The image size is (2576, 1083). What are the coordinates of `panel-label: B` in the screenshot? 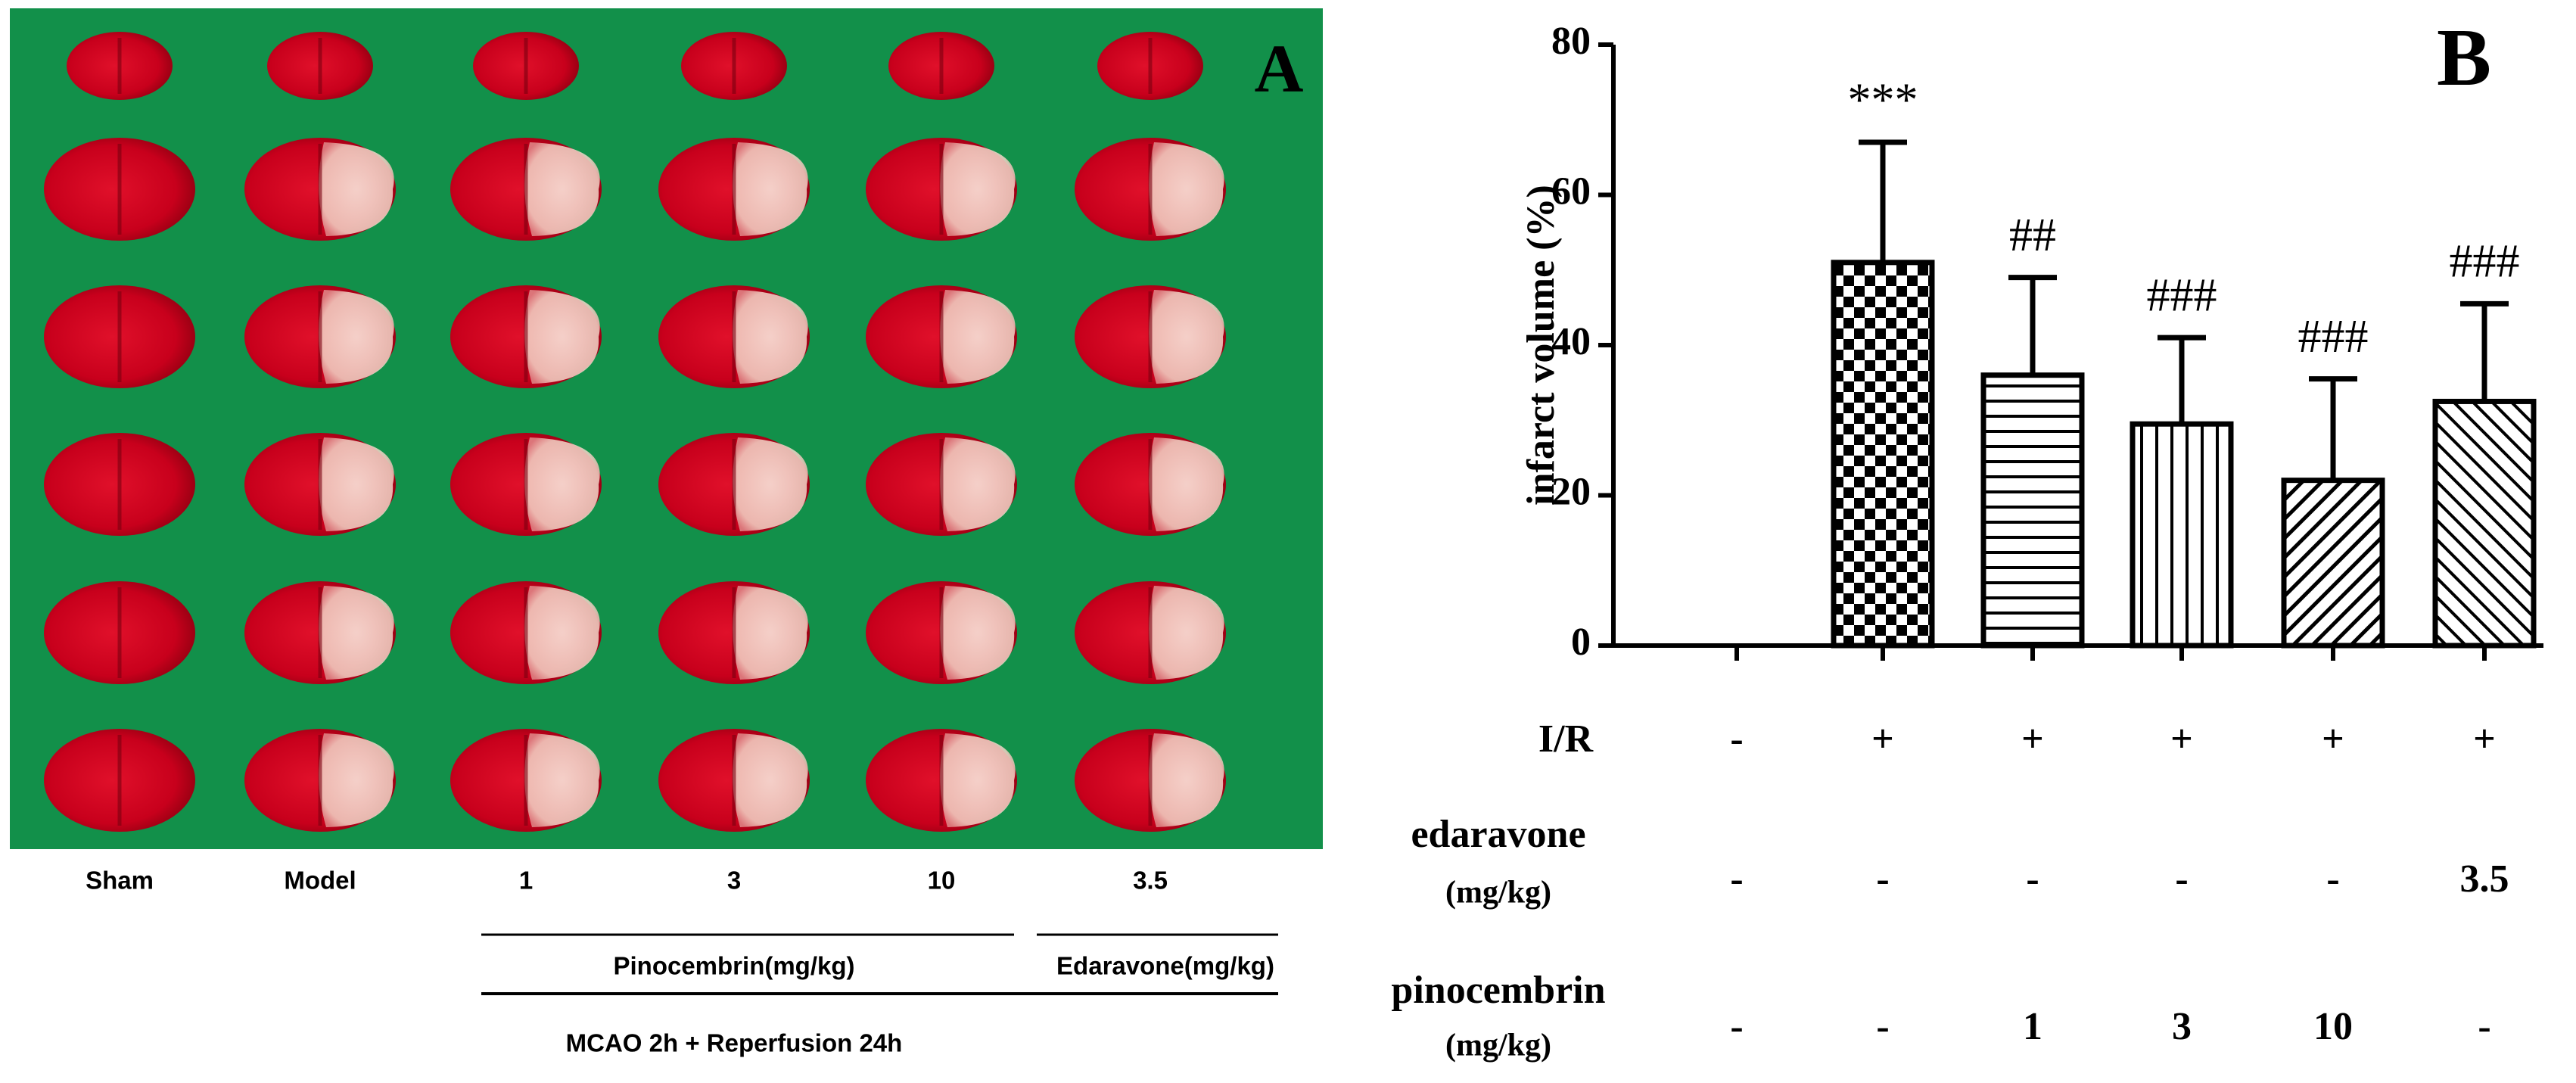 It's located at (2464, 58).